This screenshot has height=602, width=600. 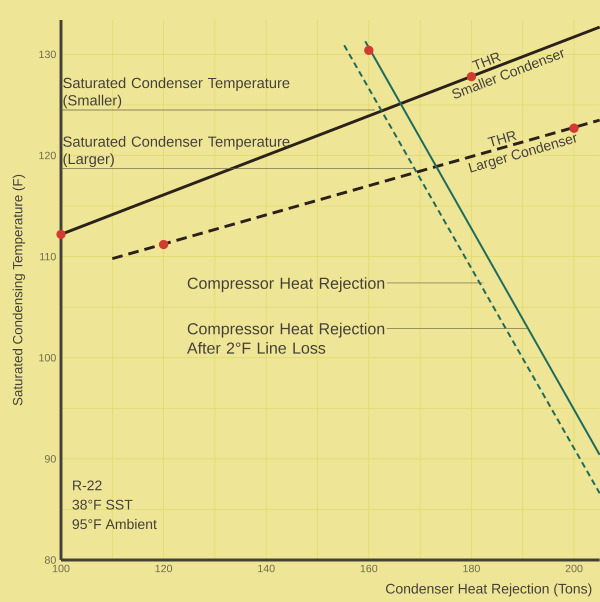 What do you see at coordinates (87, 485) in the screenshot?
I see `annotation: R-22` at bounding box center [87, 485].